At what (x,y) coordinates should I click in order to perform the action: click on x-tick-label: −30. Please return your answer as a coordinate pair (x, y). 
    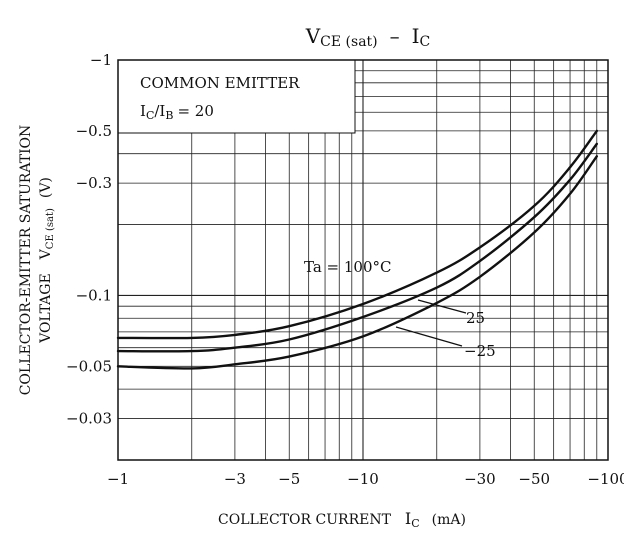
    Looking at the image, I should click on (480, 479).